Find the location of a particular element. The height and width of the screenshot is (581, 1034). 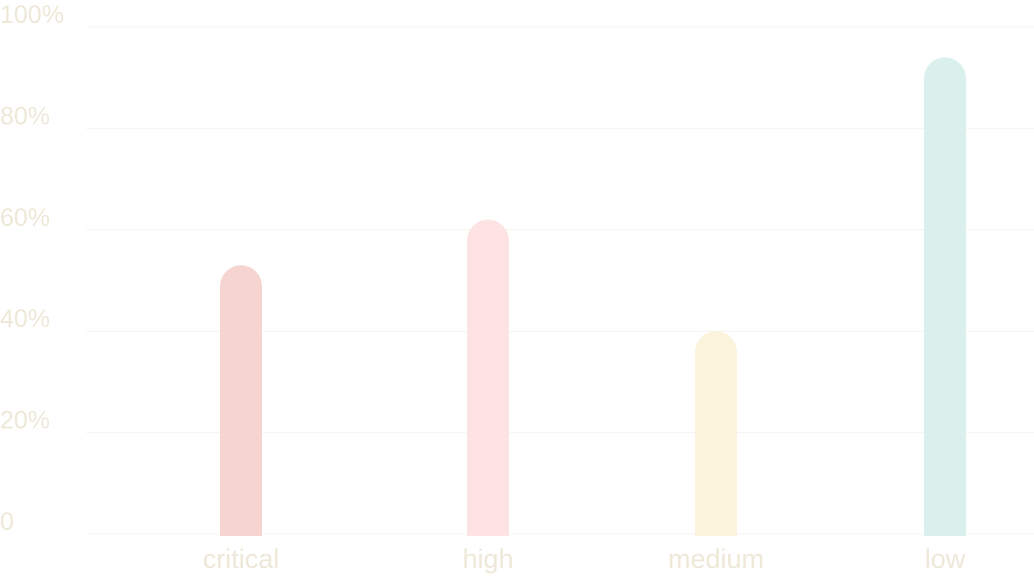

bar-low is located at coordinates (945, 297).